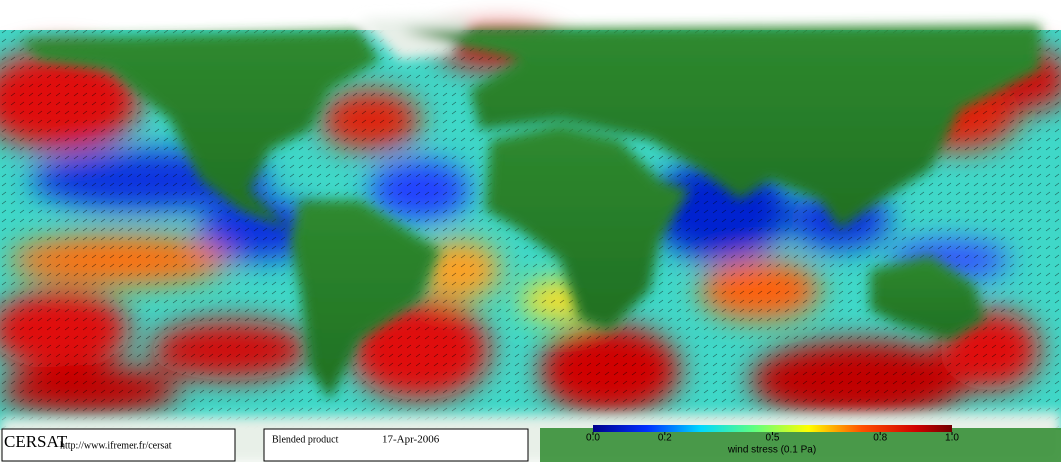 This screenshot has width=1061, height=462. What do you see at coordinates (772, 428) in the screenshot?
I see `colorbar` at bounding box center [772, 428].